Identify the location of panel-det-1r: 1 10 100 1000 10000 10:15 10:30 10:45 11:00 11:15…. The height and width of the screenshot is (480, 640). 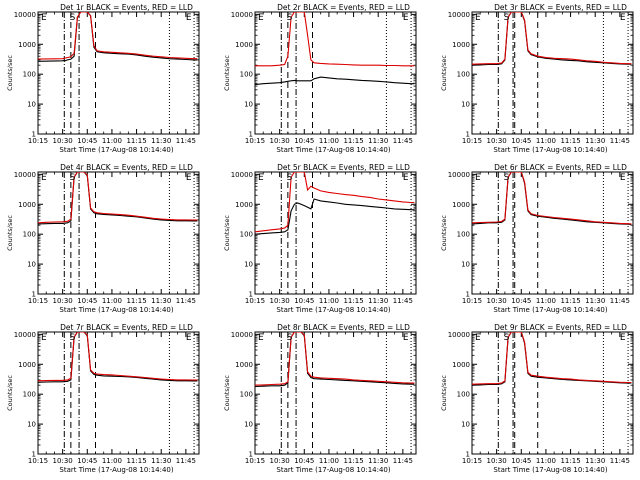
(103, 78).